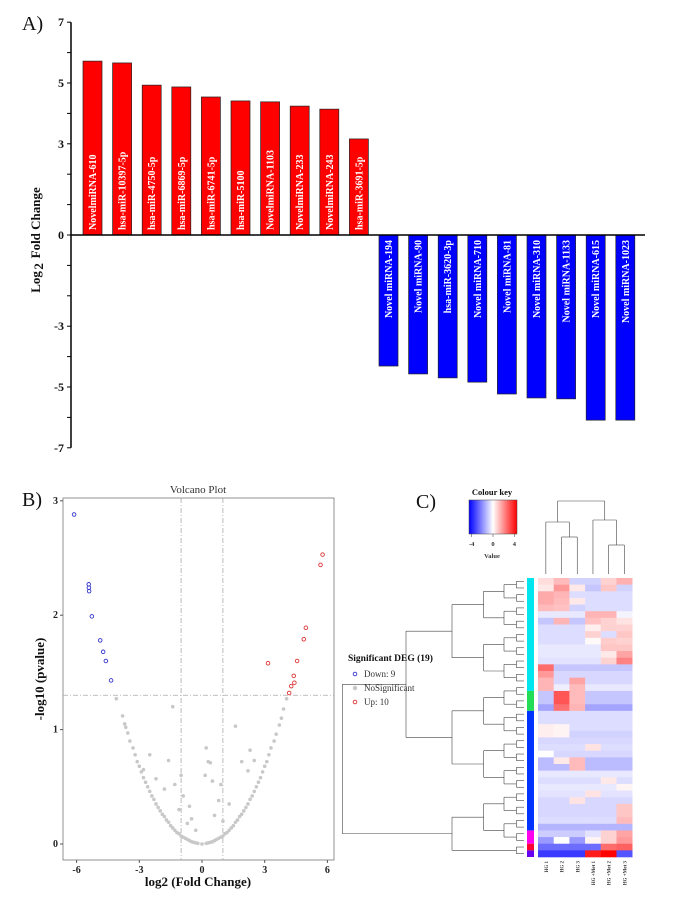 The image size is (674, 898). I want to click on panel-label-b: B), so click(32, 500).